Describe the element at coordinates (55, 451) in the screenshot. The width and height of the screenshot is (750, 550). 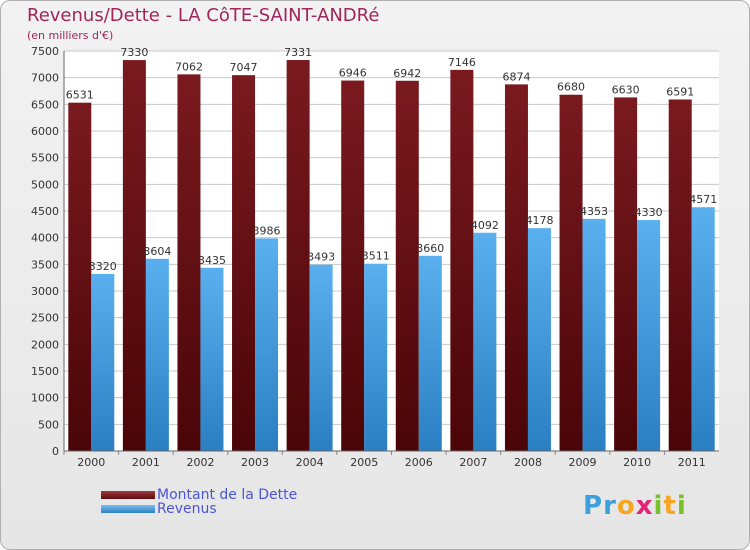
I see `y-tick-label: 0` at that location.